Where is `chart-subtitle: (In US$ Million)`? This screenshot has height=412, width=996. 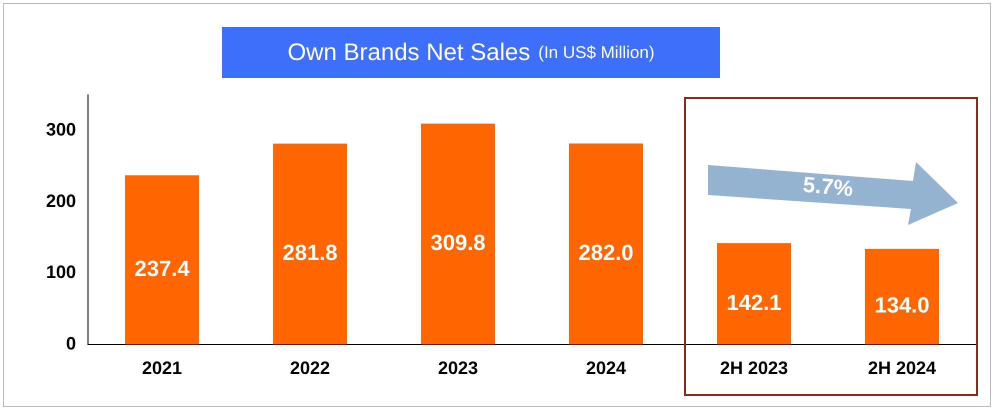 chart-subtitle: (In US$ Million) is located at coordinates (596, 52).